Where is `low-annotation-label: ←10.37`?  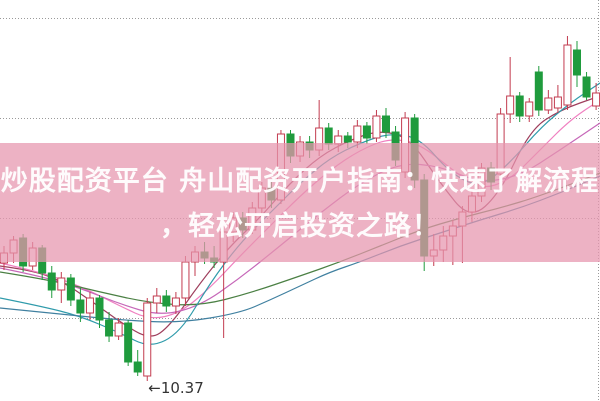
low-annotation-label: ←10.37 is located at coordinates (176, 388).